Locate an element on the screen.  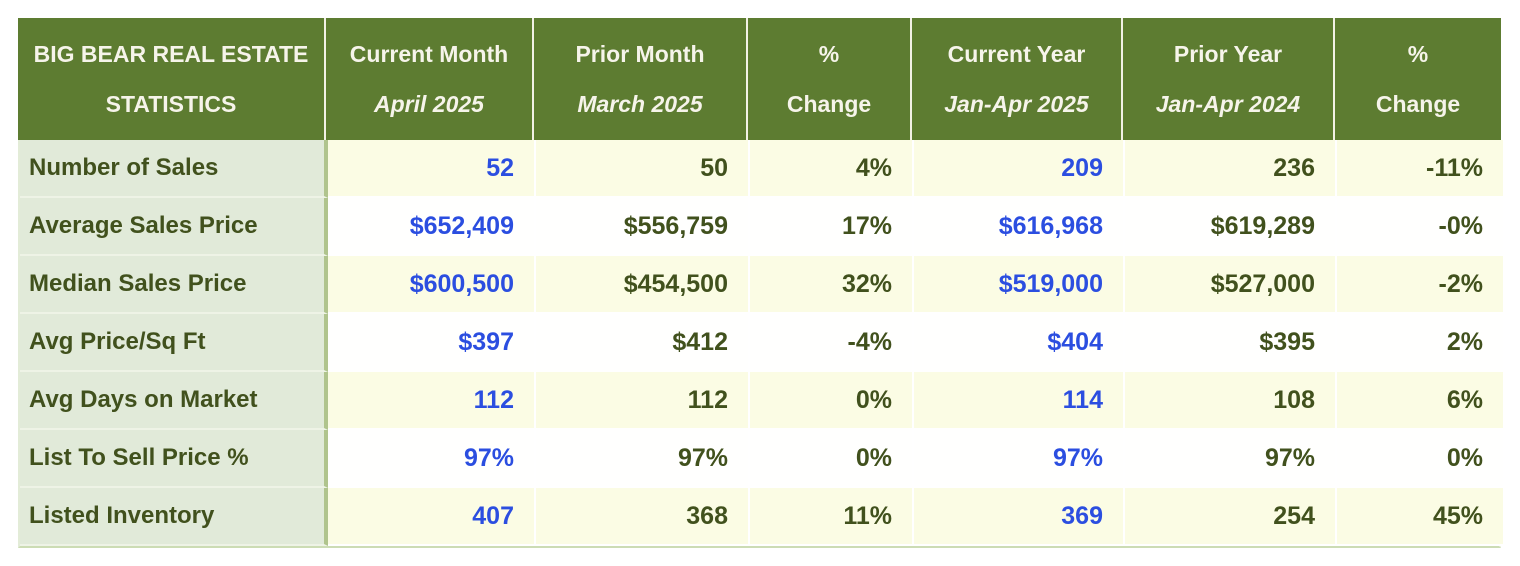
cell-current-month: $600,500 is located at coordinates (432, 285).